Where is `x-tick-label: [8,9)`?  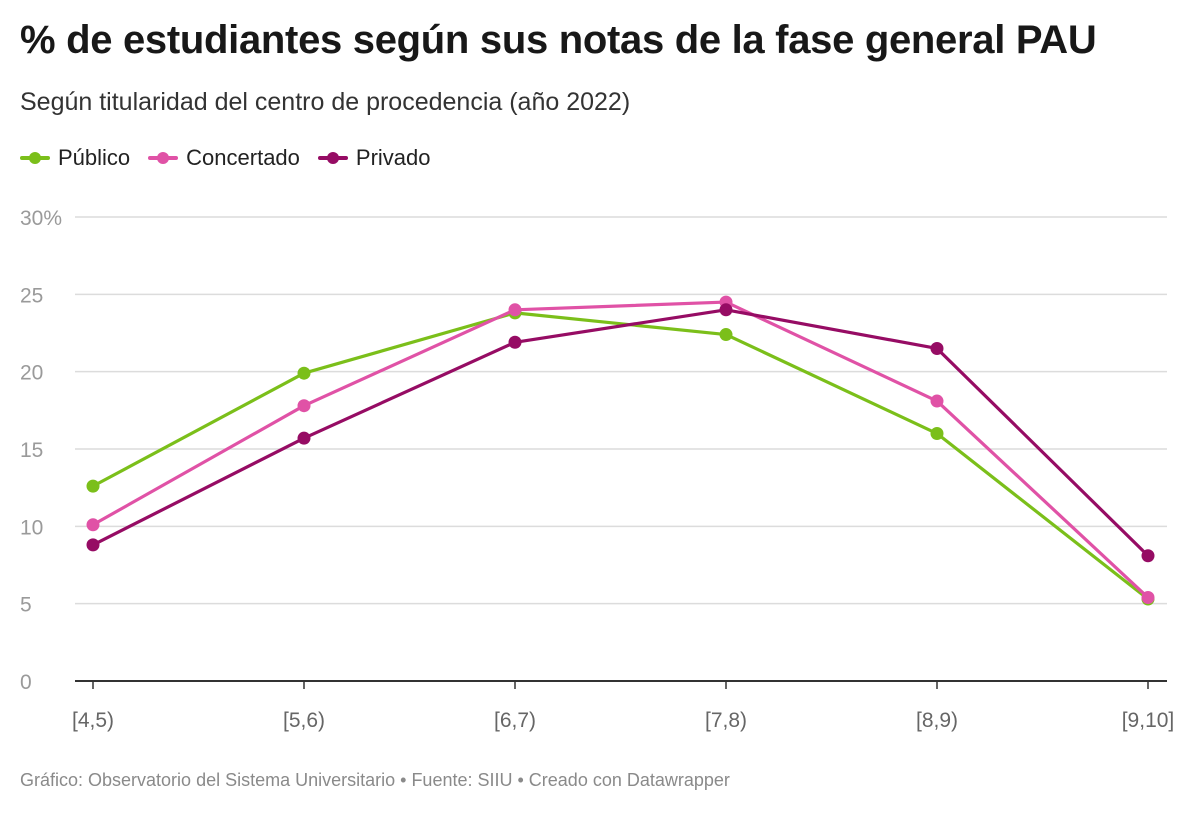 x-tick-label: [8,9) is located at coordinates (937, 720).